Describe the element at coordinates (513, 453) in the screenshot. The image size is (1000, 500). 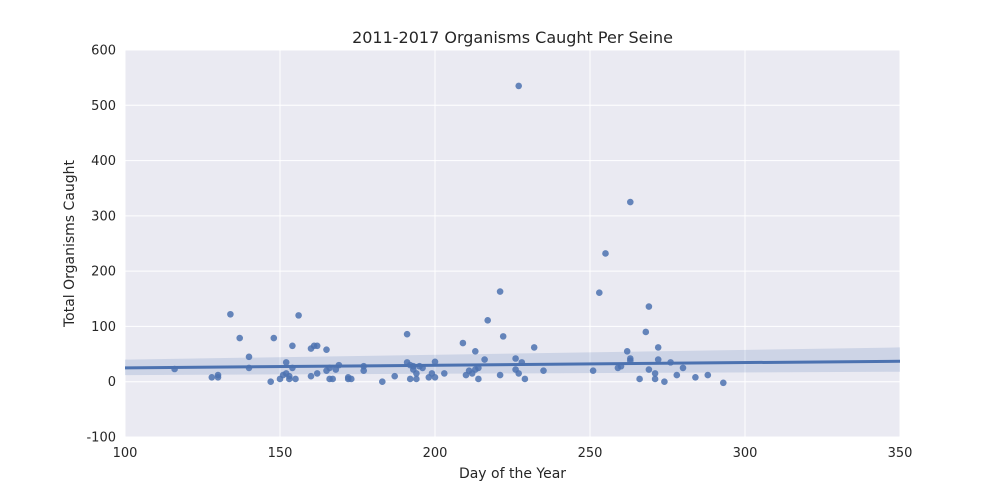
I see `x-tick-labels: 100 150 200 250 300 350` at that location.